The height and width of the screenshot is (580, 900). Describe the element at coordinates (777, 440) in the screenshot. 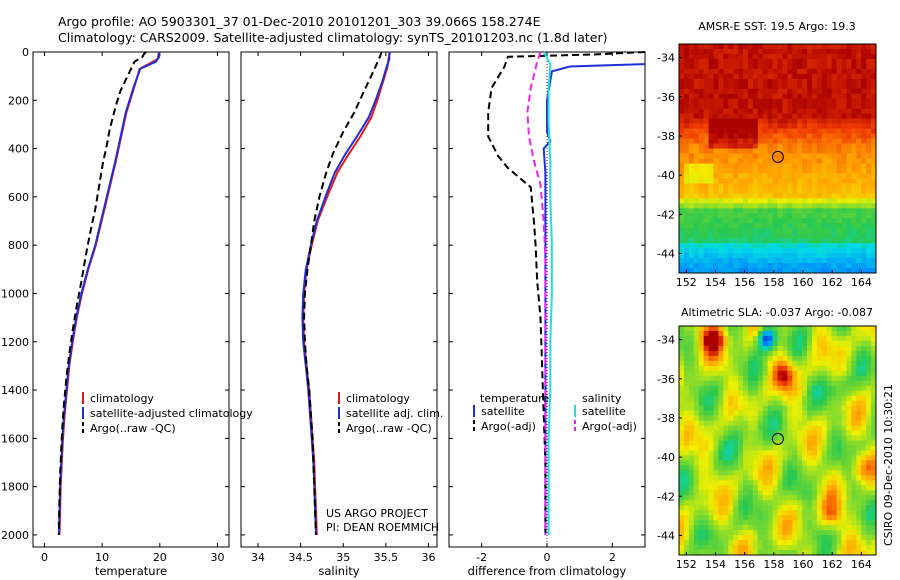

I see `sla-map-frame` at that location.